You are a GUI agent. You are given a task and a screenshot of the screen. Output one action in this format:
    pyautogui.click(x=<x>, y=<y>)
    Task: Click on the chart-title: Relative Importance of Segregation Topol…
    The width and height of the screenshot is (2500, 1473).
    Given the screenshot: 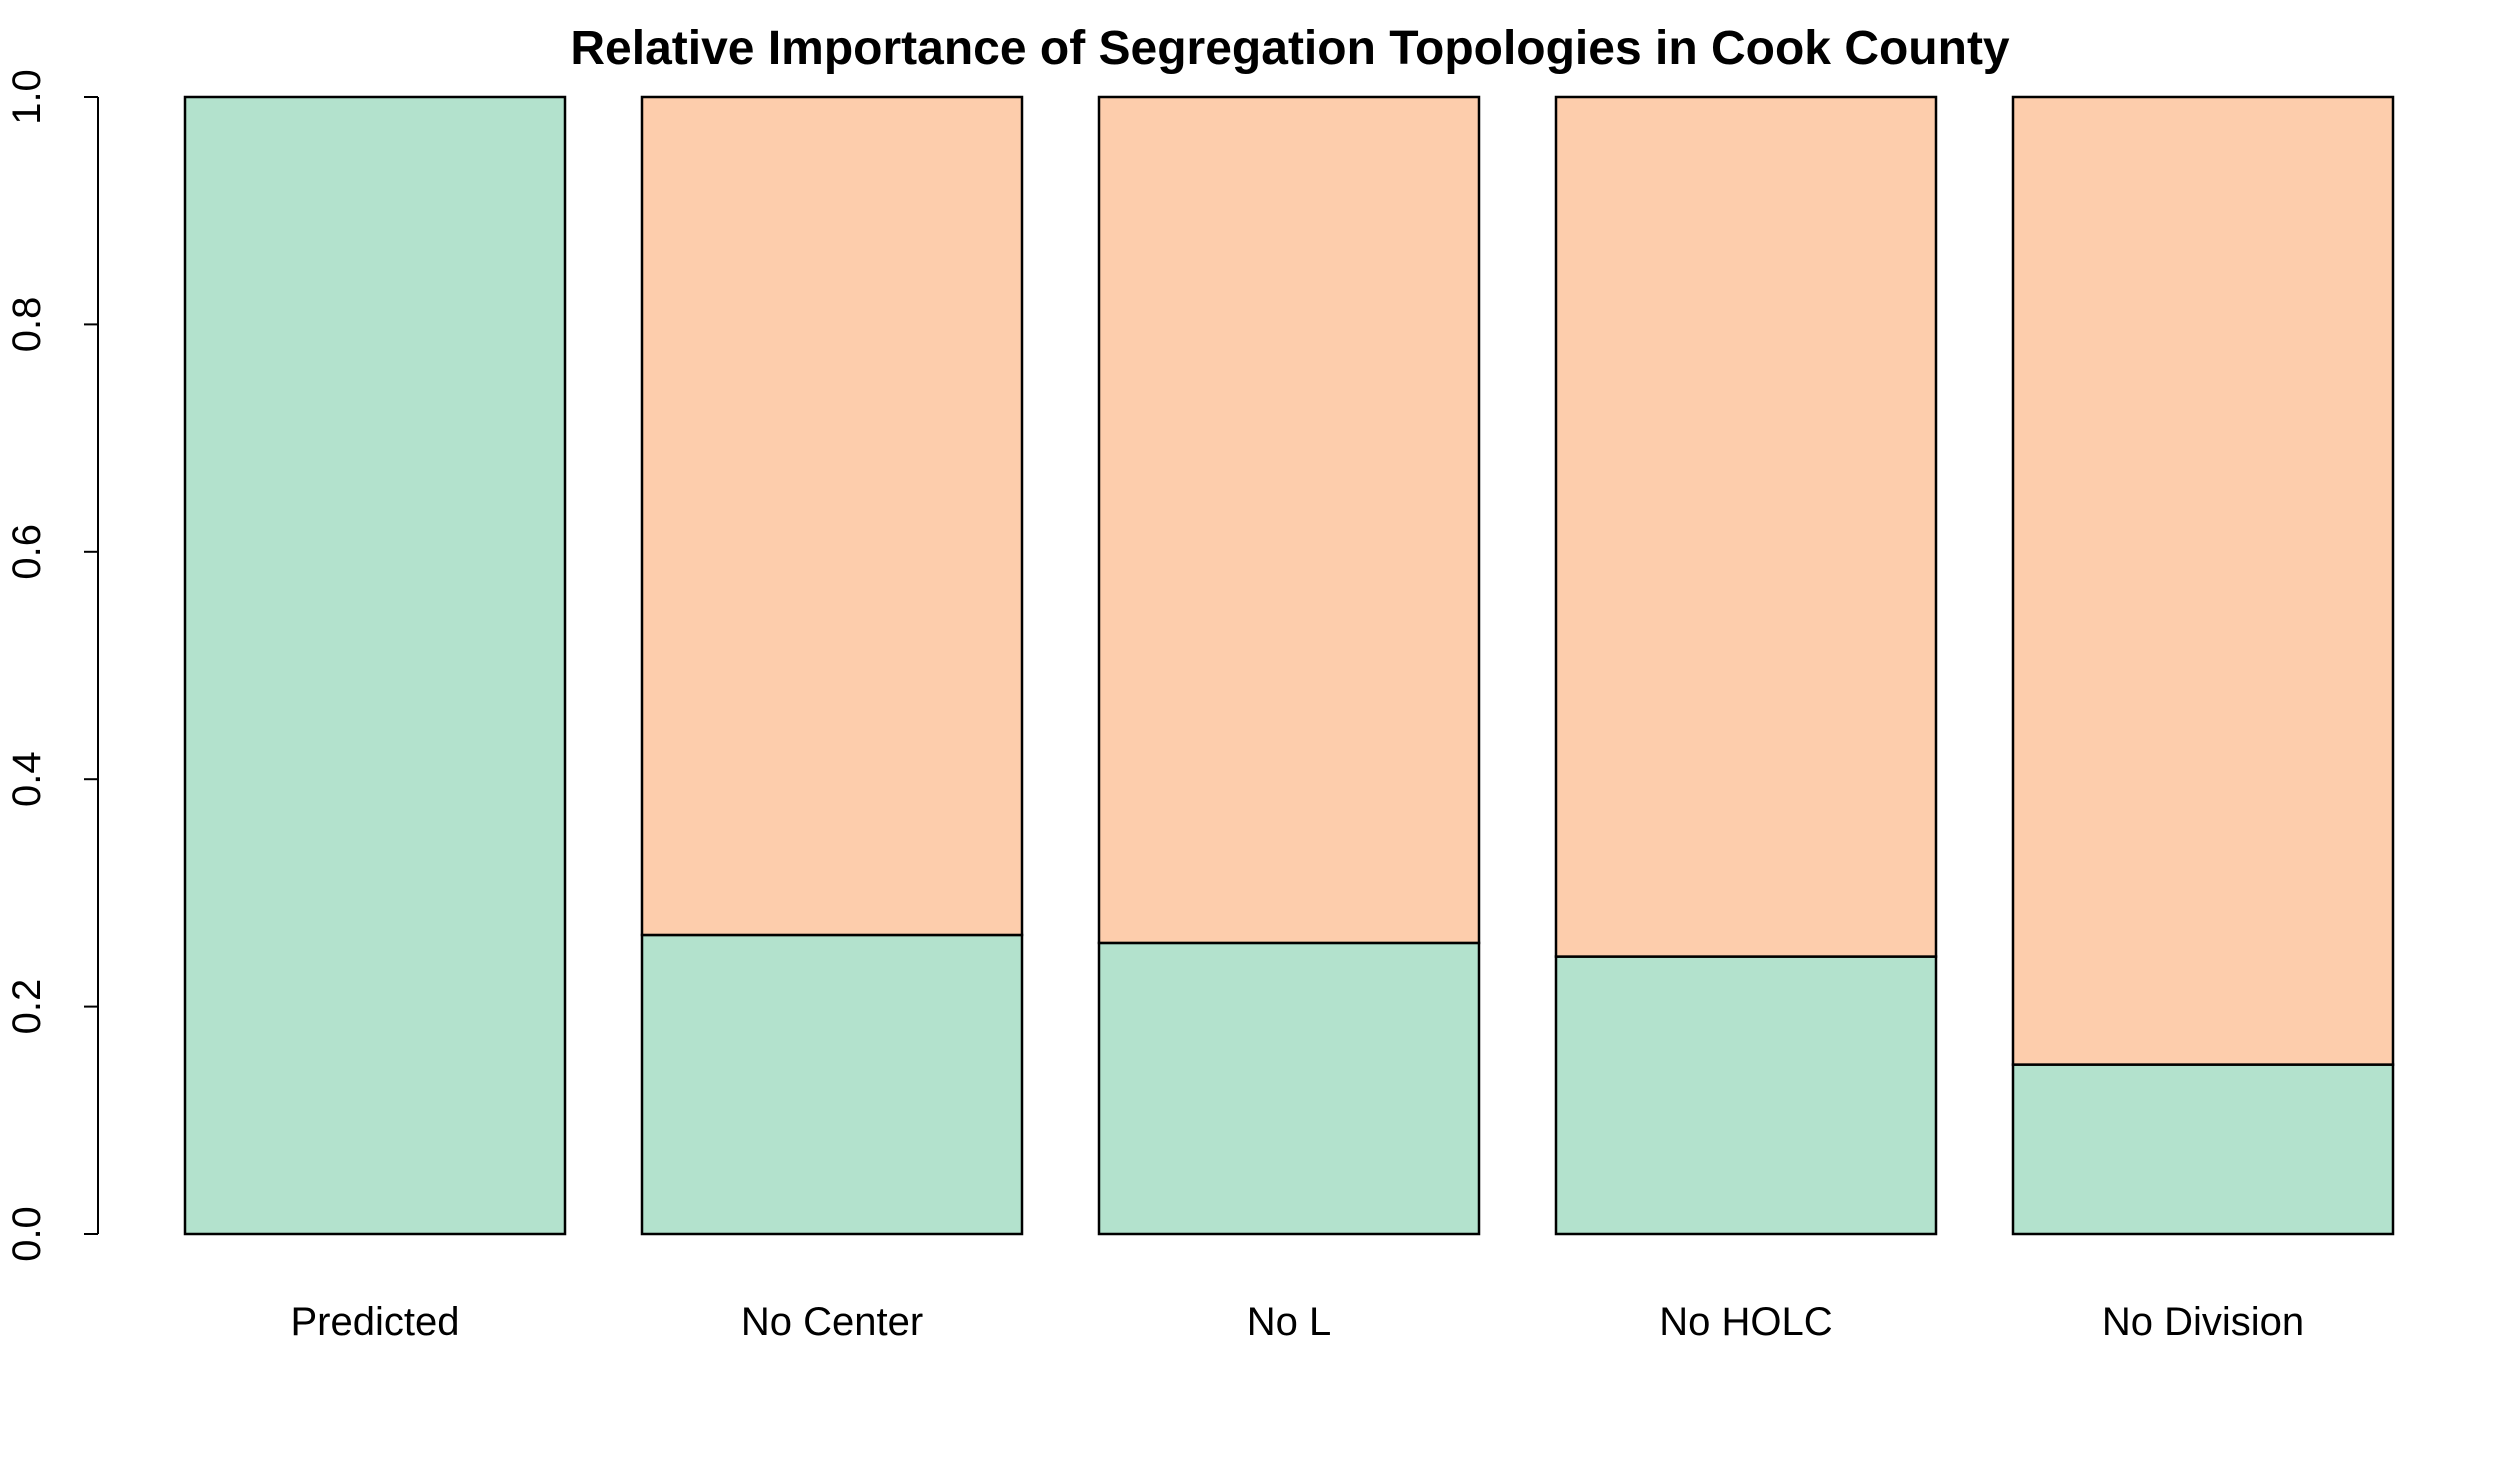 What is the action you would take?
    pyautogui.click(x=1290, y=48)
    